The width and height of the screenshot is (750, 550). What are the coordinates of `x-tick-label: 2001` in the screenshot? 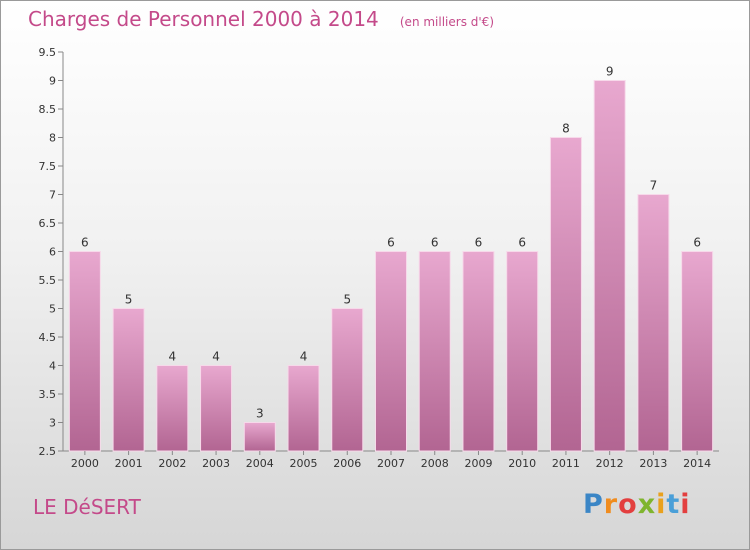 It's located at (129, 463).